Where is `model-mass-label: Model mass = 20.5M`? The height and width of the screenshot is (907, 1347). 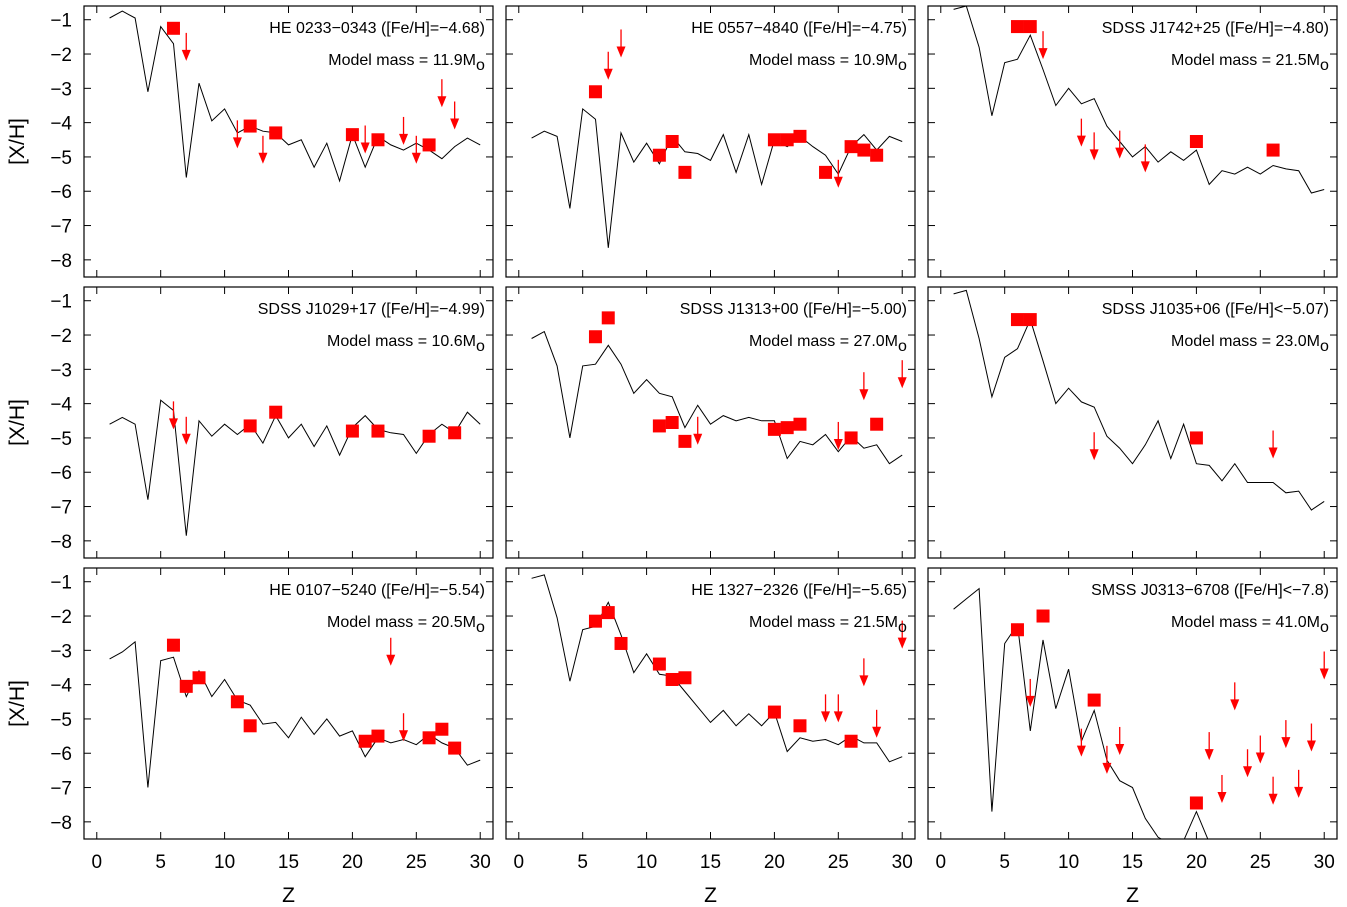 model-mass-label: Model mass = 20.5M is located at coordinates (401, 622).